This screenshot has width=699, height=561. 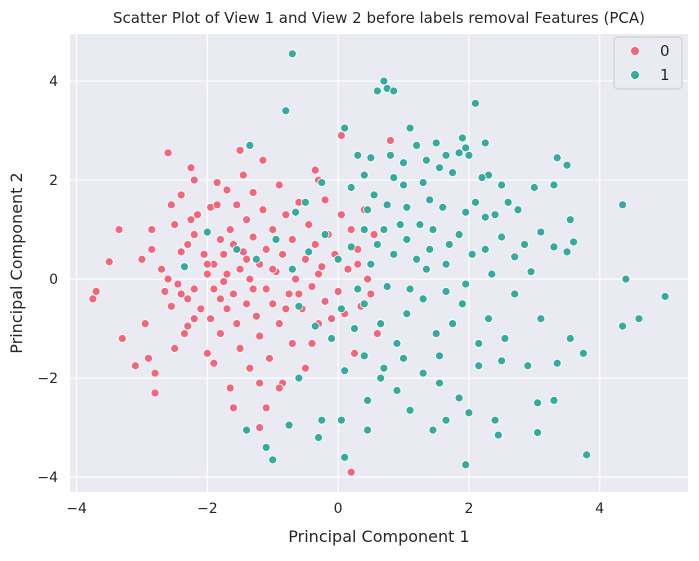 What do you see at coordinates (76, 509) in the screenshot?
I see `x-tick-label: −4` at bounding box center [76, 509].